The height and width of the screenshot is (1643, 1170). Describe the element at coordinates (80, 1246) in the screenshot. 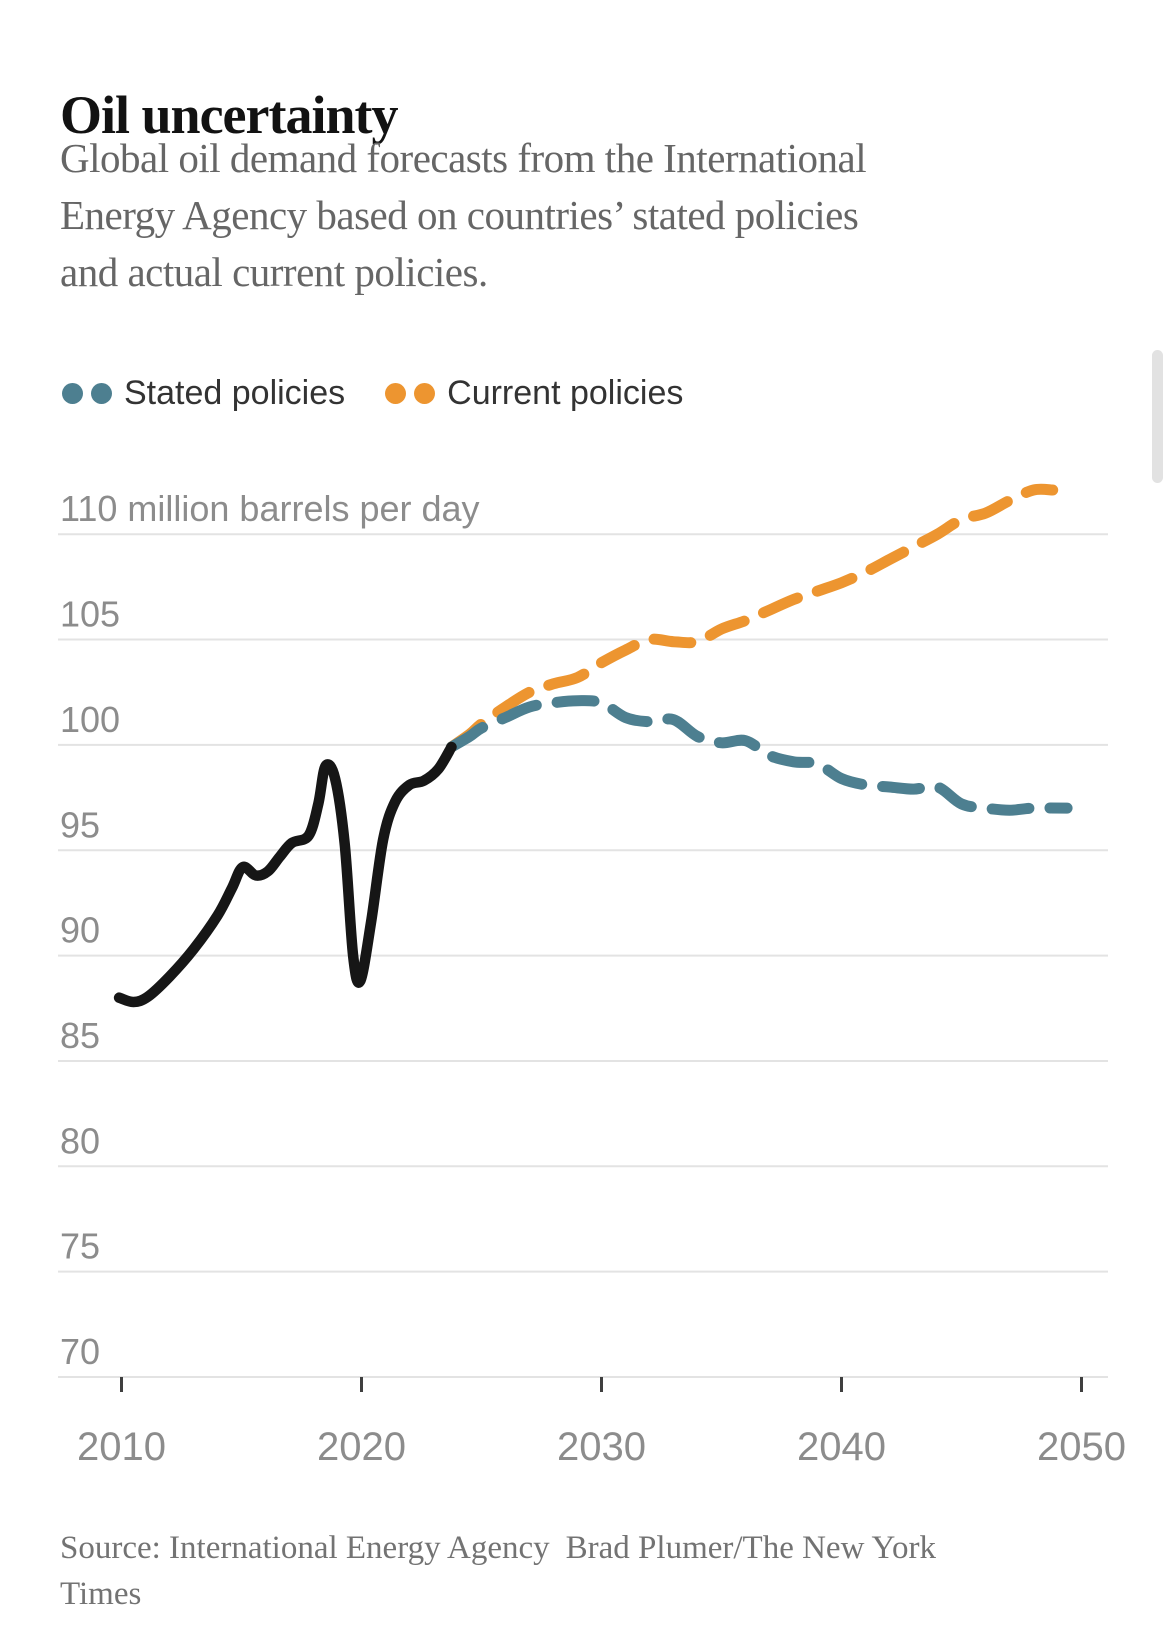

I see `y-axis-tick-label: 75` at that location.